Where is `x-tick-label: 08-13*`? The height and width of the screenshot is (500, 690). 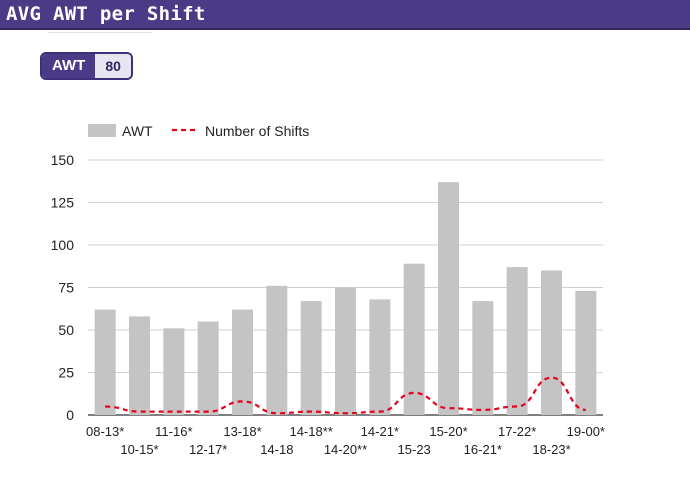 x-tick-label: 08-13* is located at coordinates (105, 431).